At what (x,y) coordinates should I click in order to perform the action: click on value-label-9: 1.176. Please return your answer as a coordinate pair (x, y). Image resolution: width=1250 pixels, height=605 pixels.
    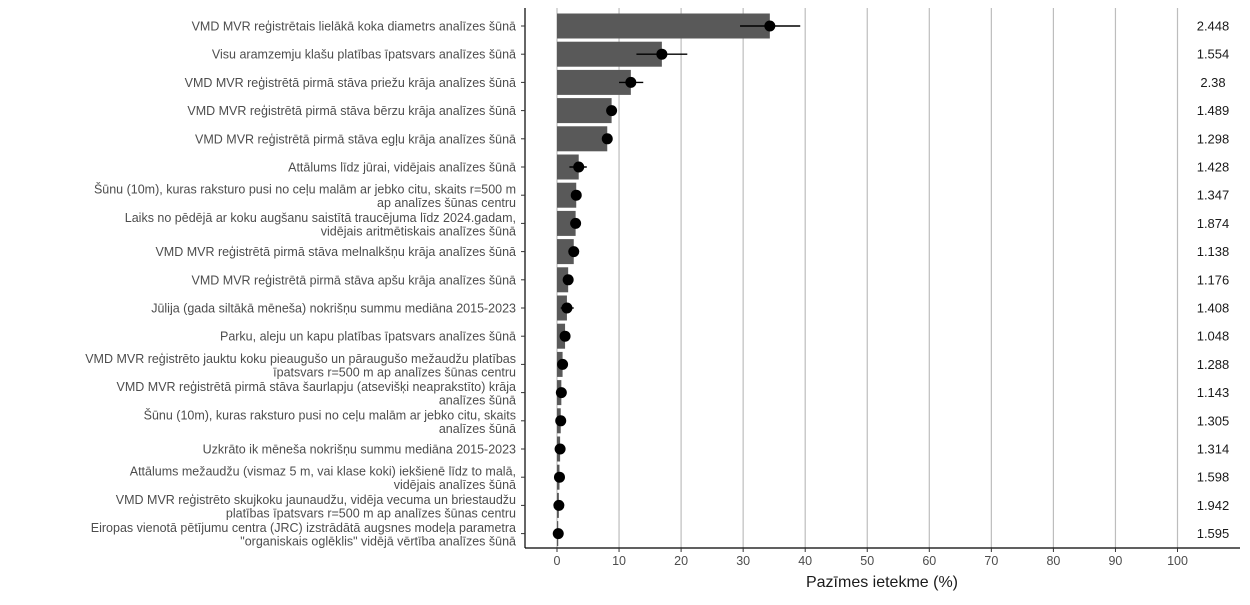
    Looking at the image, I should click on (1213, 279).